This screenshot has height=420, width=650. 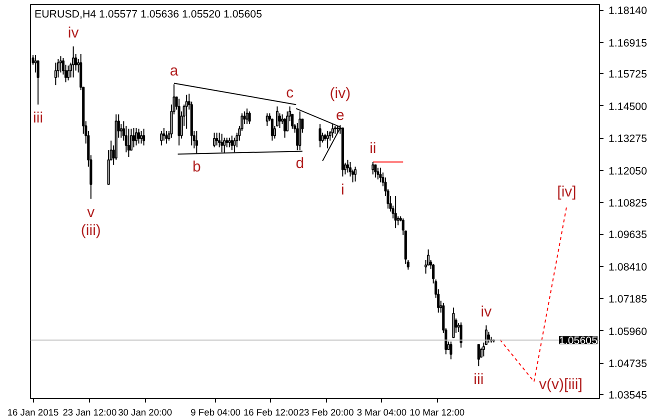 What do you see at coordinates (373, 148) in the screenshot?
I see `annotation: ii` at bounding box center [373, 148].